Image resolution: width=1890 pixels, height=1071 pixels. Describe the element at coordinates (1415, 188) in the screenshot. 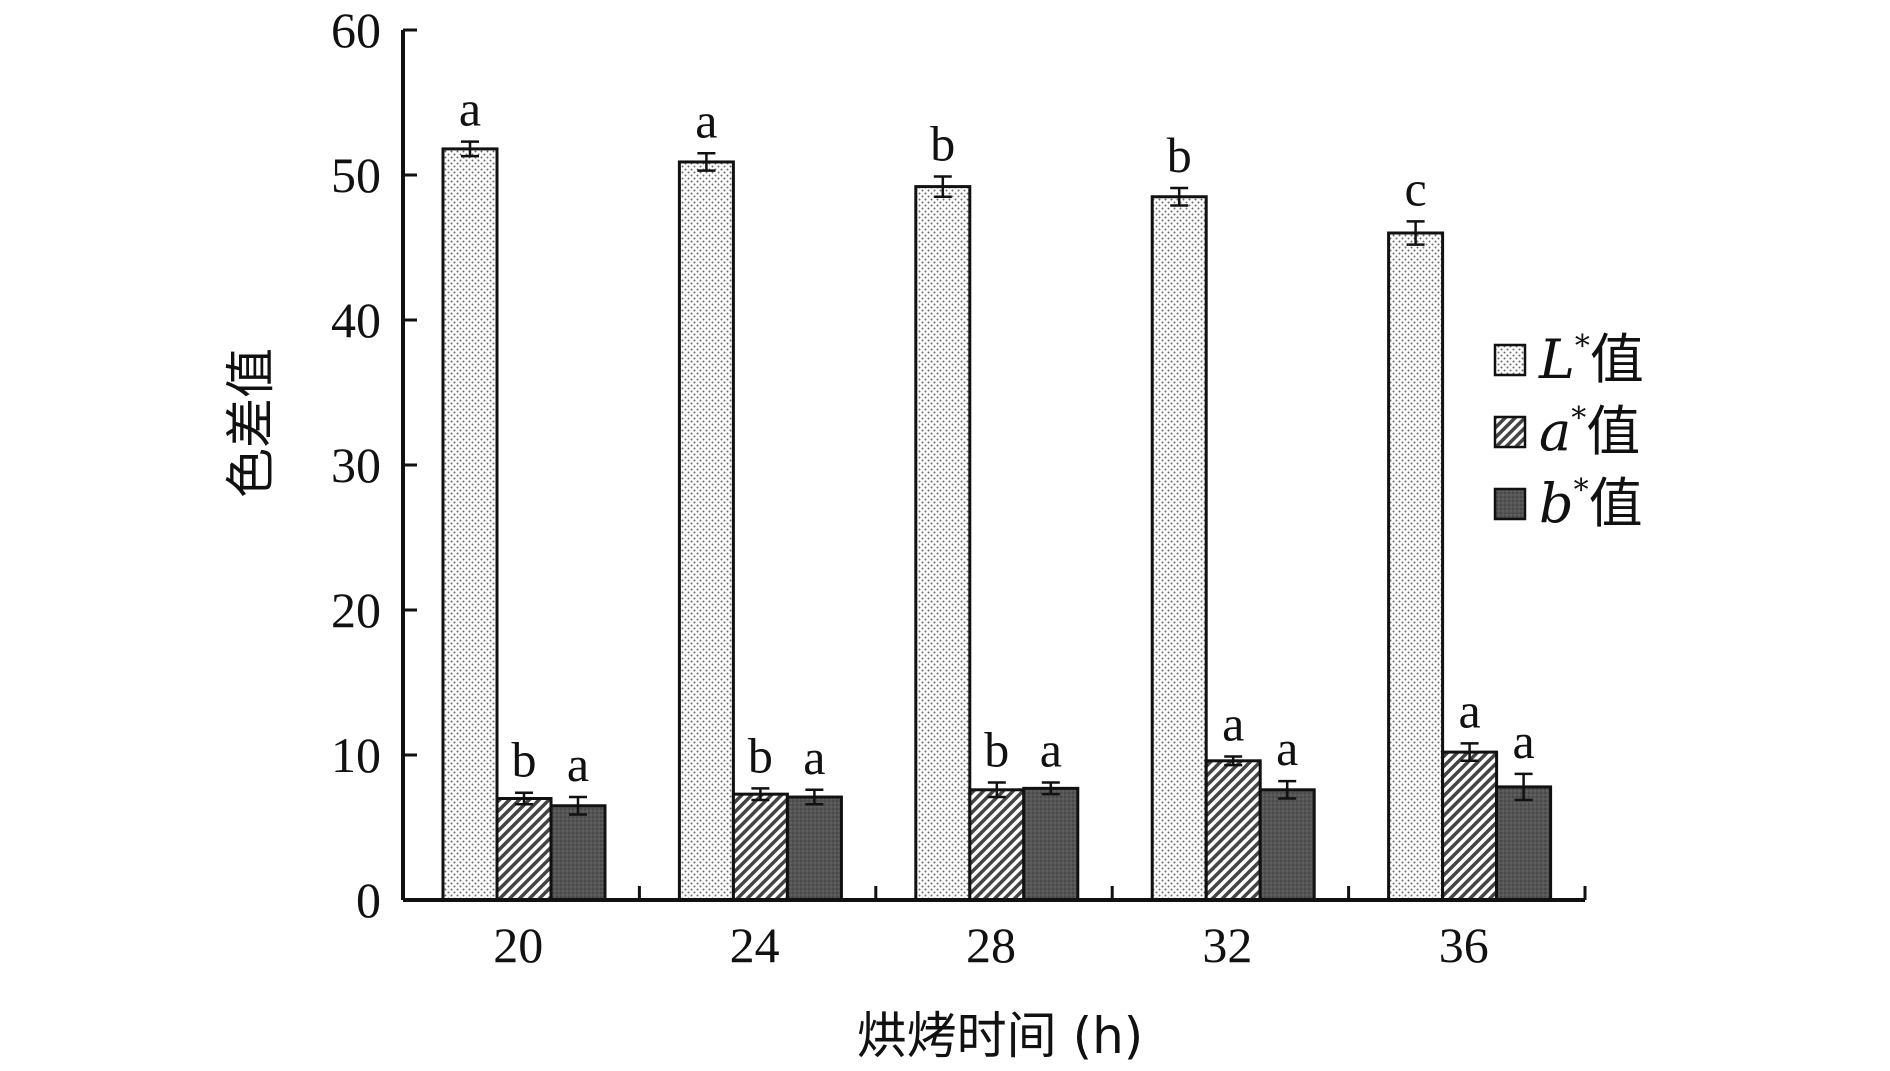

I see `significance-label: c` at that location.